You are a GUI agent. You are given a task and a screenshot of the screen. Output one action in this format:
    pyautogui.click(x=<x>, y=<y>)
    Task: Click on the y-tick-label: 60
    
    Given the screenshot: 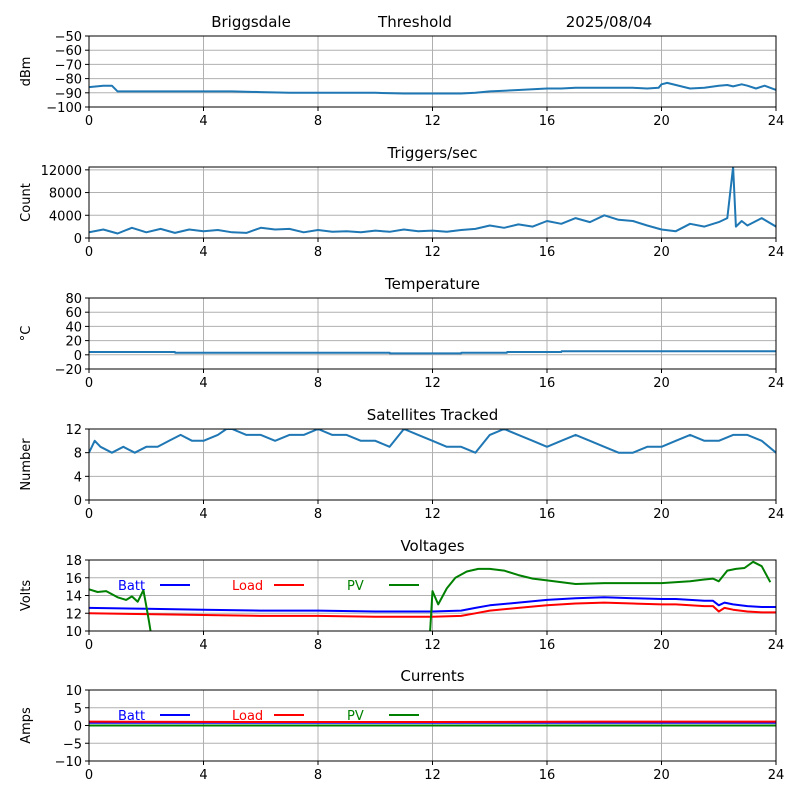 What is the action you would take?
    pyautogui.click(x=73, y=313)
    